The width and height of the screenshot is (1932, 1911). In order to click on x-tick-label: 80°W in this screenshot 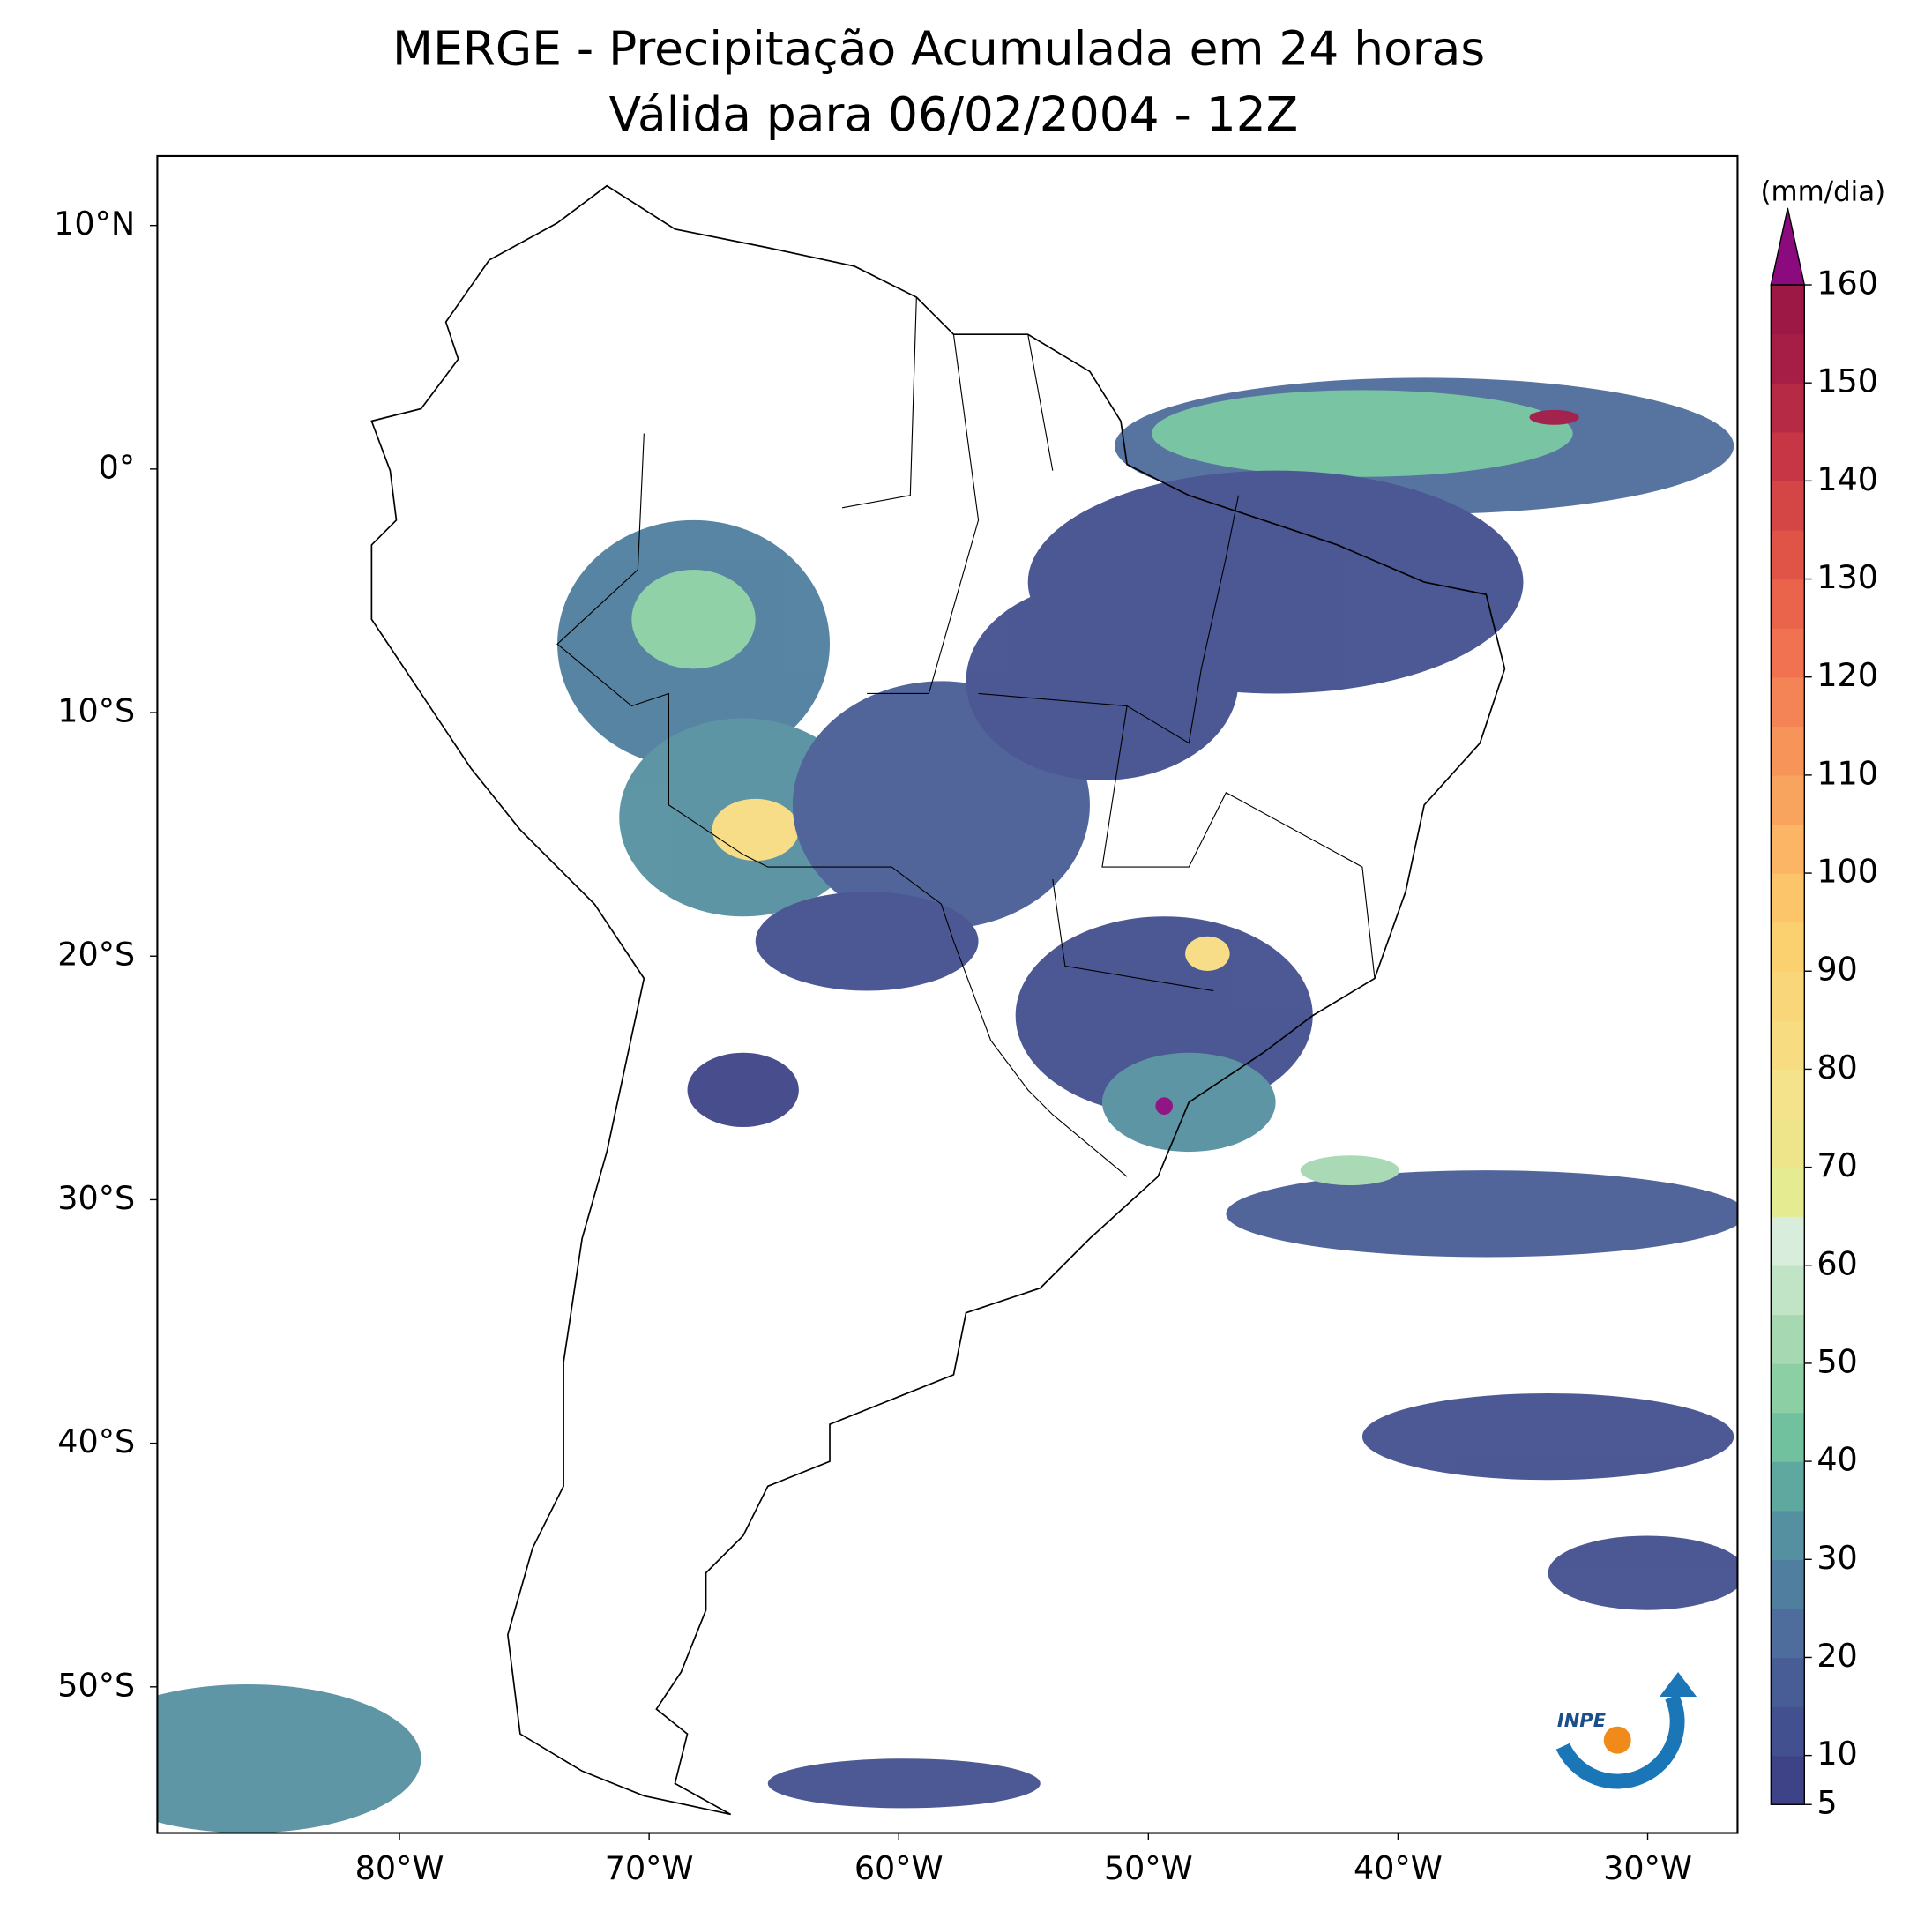, I will do `click(399, 1868)`.